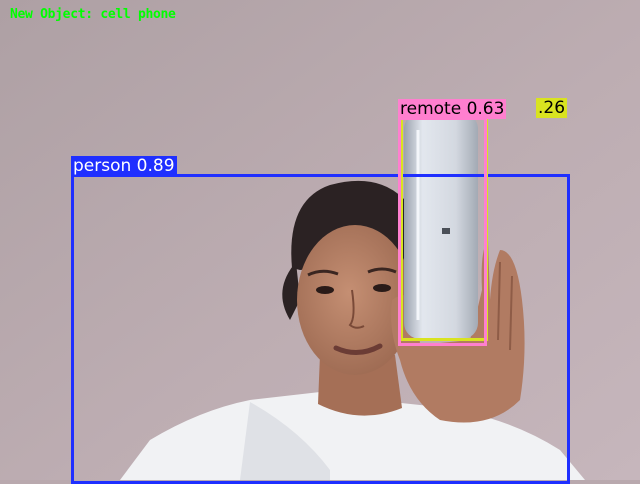 The image size is (640, 484). I want to click on mouth, so click(358, 349).